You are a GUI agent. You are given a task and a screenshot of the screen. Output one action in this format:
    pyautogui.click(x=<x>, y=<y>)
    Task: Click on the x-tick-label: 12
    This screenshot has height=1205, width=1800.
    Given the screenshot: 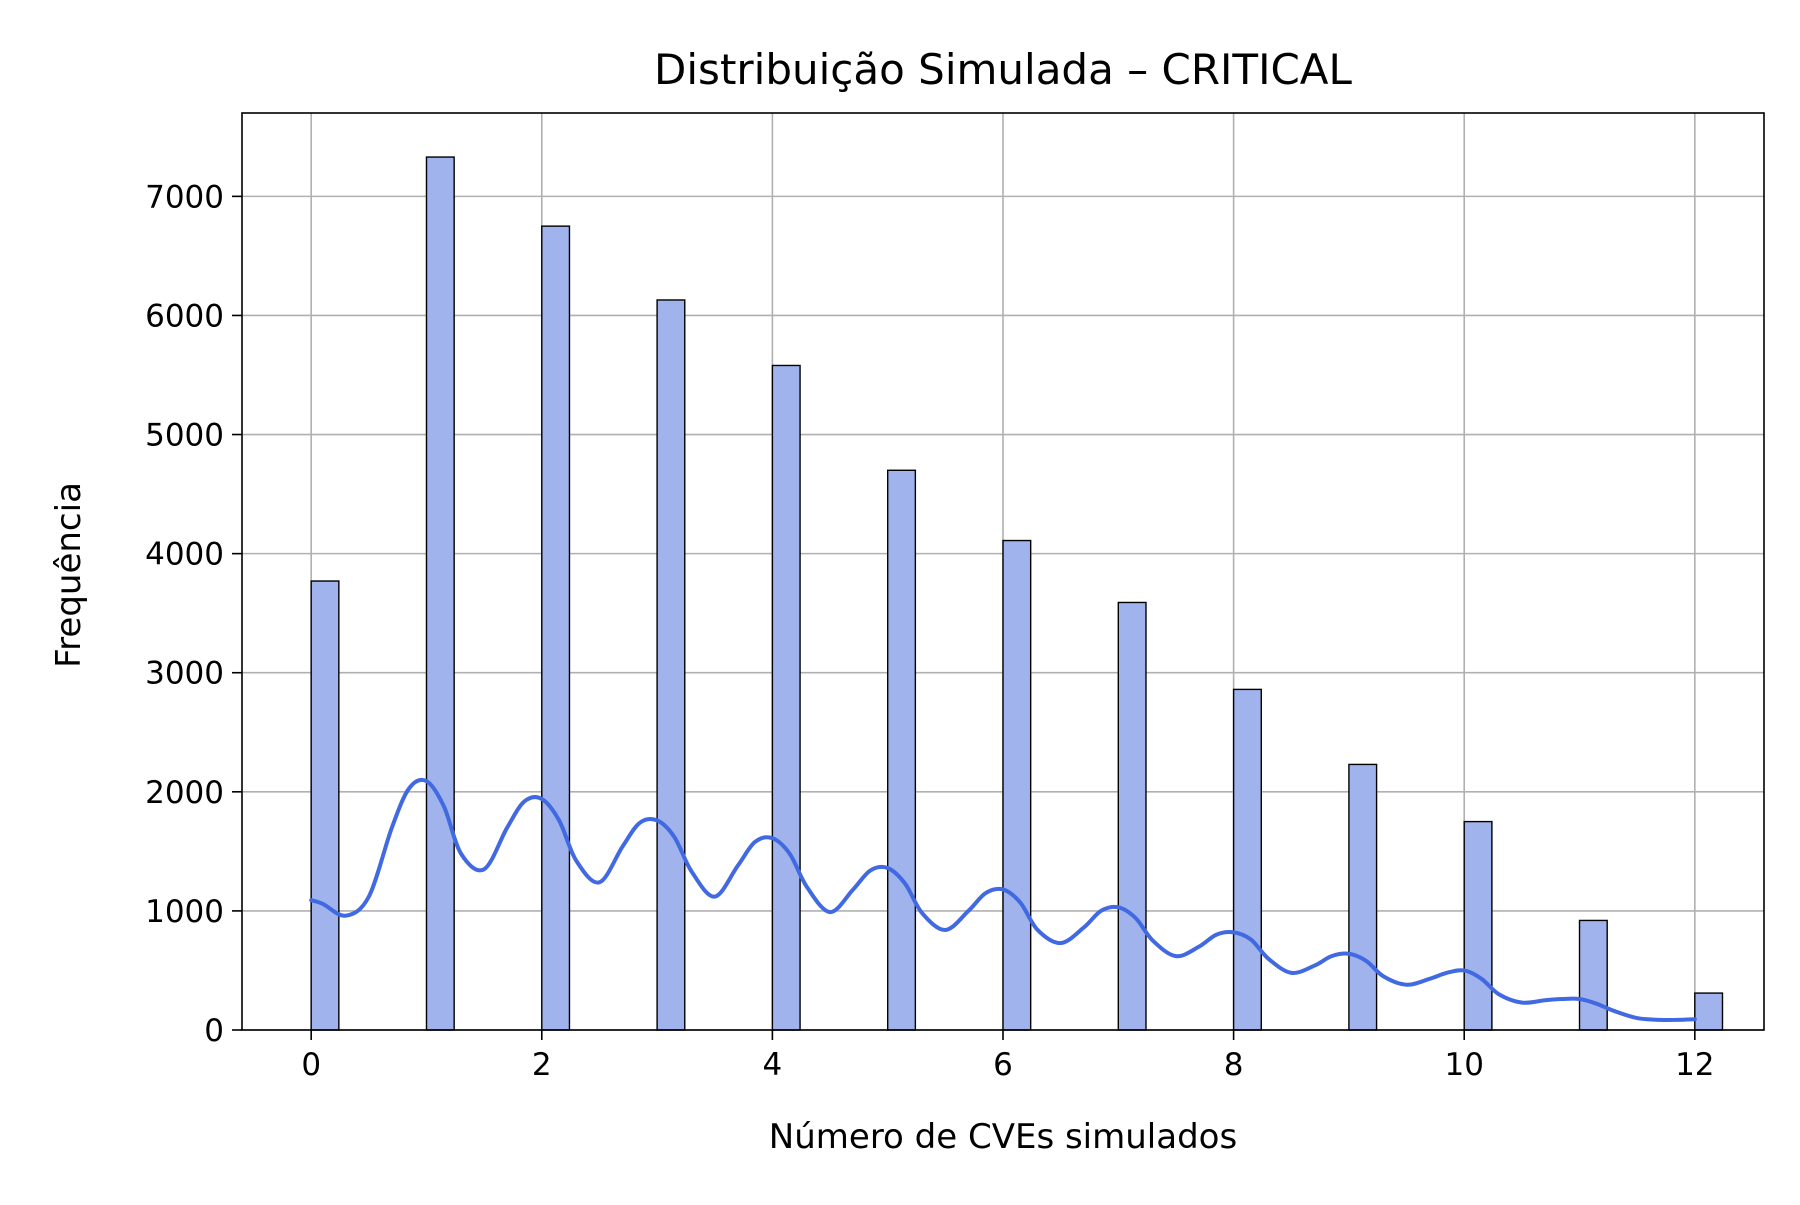 What is the action you would take?
    pyautogui.click(x=1694, y=1065)
    